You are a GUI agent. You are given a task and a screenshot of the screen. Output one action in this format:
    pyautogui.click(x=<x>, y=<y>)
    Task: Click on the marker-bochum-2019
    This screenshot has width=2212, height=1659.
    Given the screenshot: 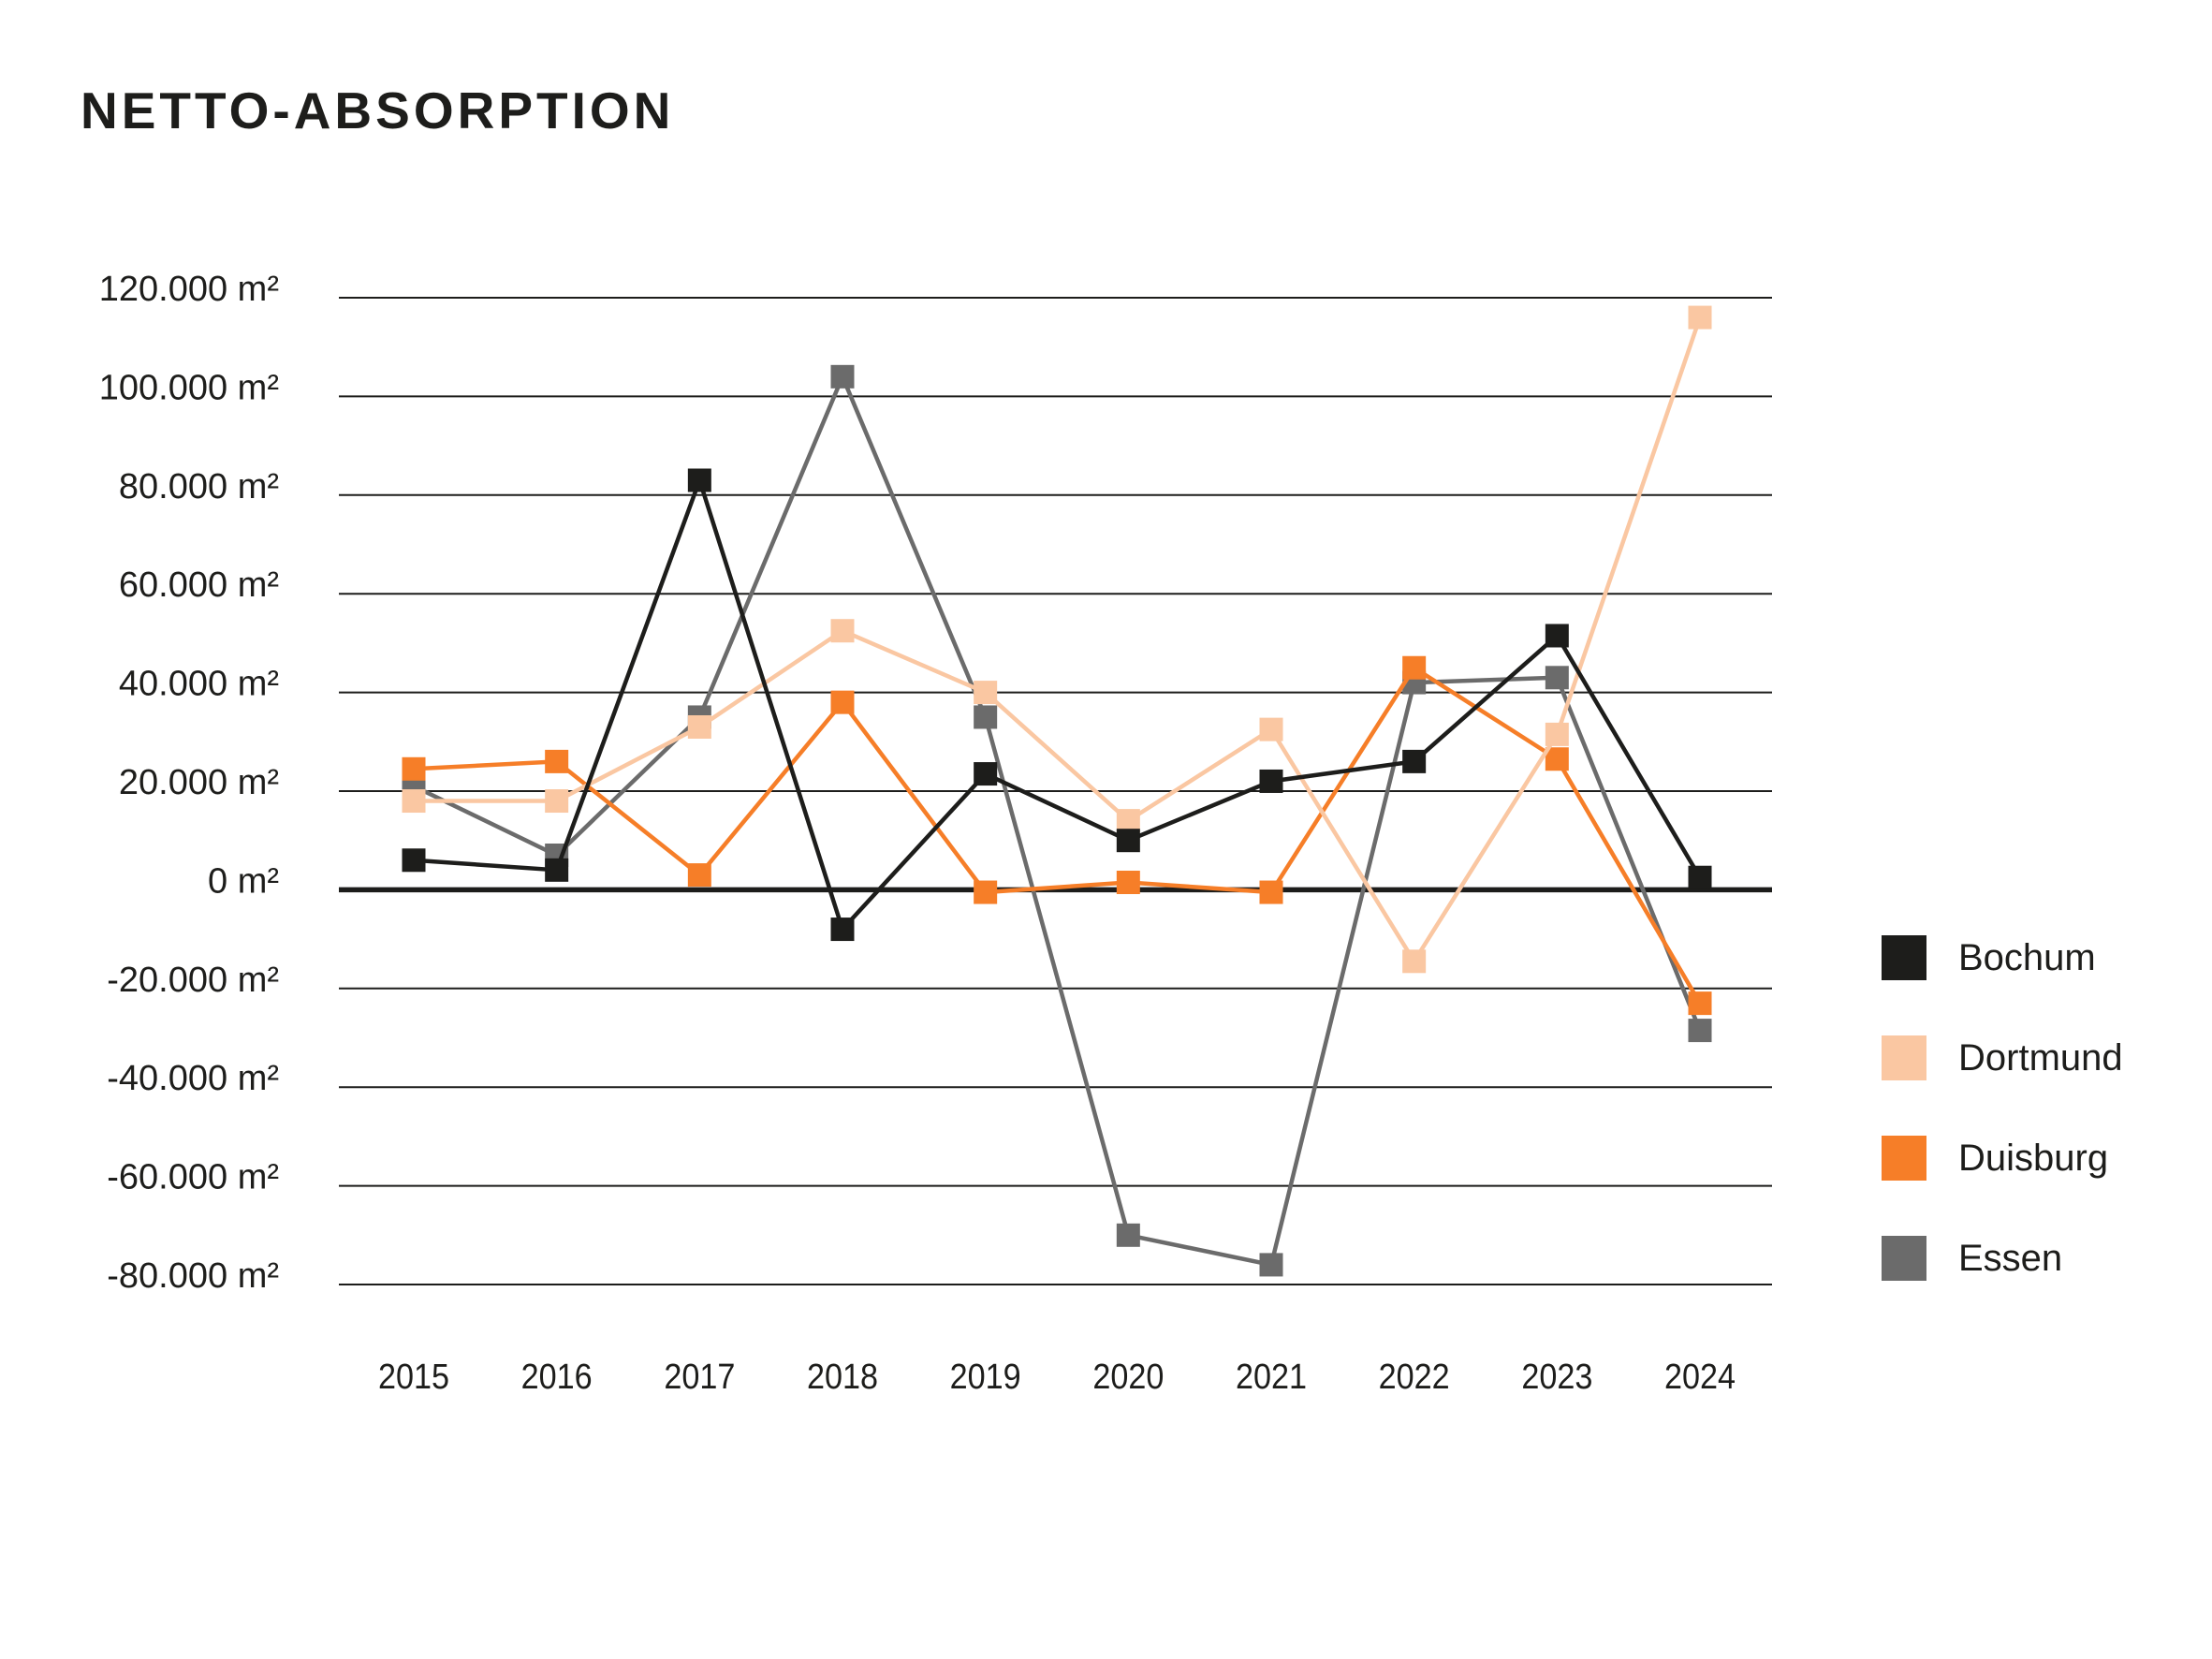 What is the action you would take?
    pyautogui.click(x=986, y=774)
    